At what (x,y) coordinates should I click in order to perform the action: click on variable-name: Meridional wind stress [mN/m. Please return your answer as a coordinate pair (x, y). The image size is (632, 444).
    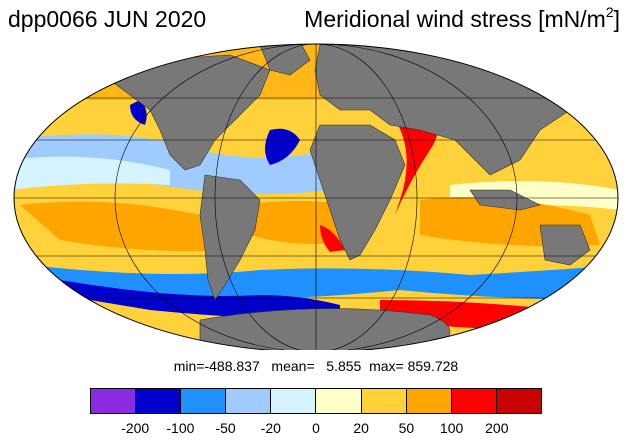
    Looking at the image, I should click on (455, 19).